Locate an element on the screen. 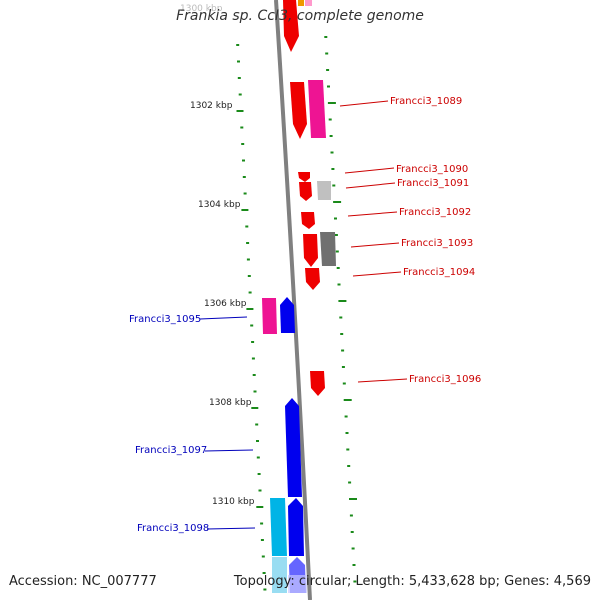 The image size is (600, 600). gene-label-francci3-1090: Francci3_1090 is located at coordinates (432, 169).